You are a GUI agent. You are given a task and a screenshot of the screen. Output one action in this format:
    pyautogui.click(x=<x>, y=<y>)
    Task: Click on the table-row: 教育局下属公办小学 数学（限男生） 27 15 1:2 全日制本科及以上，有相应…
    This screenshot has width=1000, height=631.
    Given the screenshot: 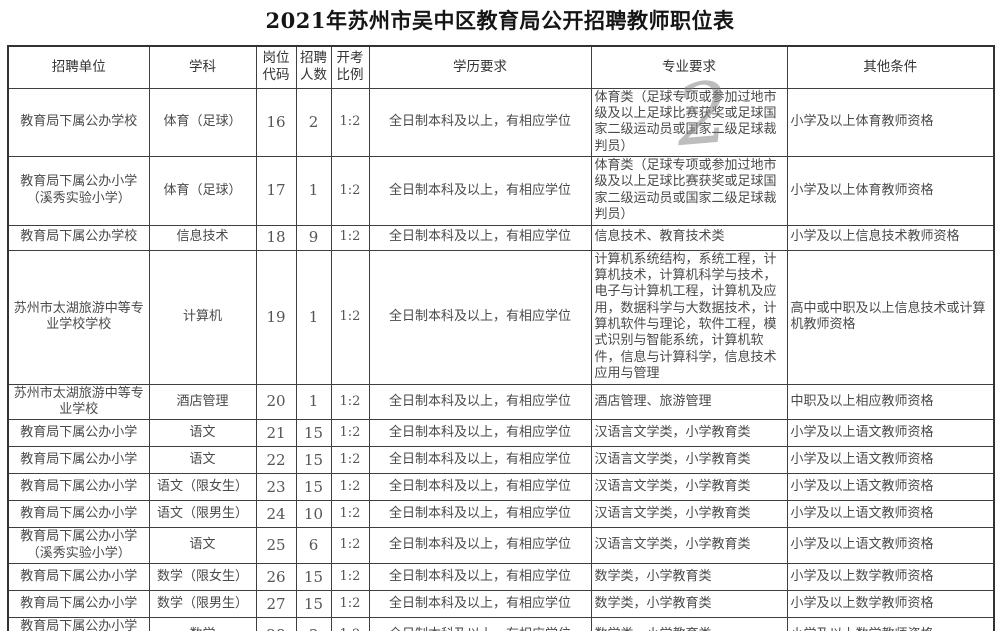 What is the action you would take?
    pyautogui.click(x=501, y=604)
    